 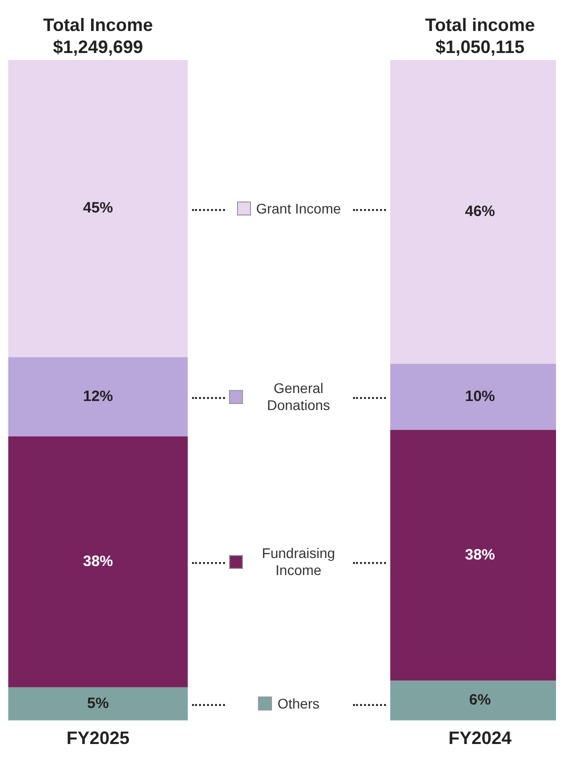 What do you see at coordinates (299, 397) in the screenshot?
I see `legend-label: General Donations` at bounding box center [299, 397].